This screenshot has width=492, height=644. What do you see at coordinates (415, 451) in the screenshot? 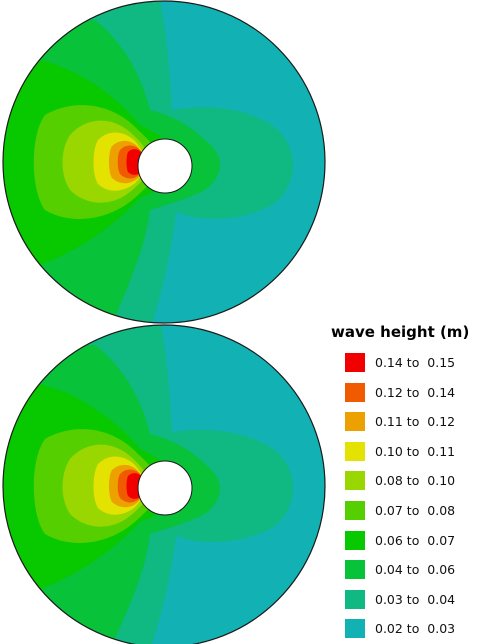
I see `legend-label: 0.10 to 0.11` at bounding box center [415, 451].